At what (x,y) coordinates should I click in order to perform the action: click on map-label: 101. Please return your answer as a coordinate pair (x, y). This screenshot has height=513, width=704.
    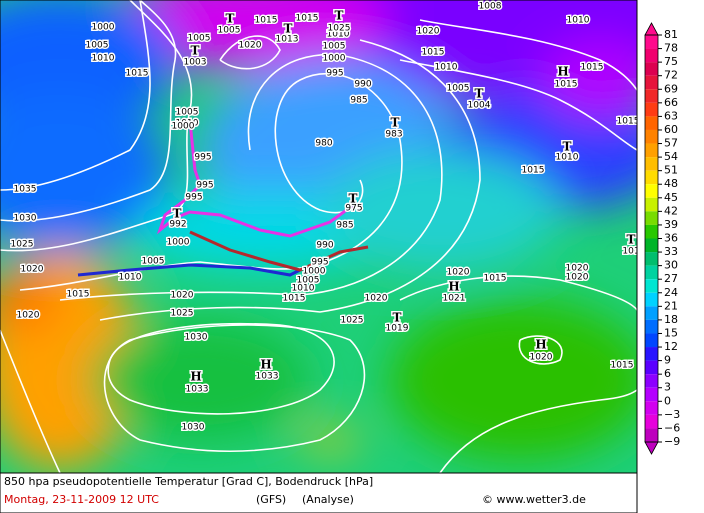
    Looking at the image, I should click on (630, 252).